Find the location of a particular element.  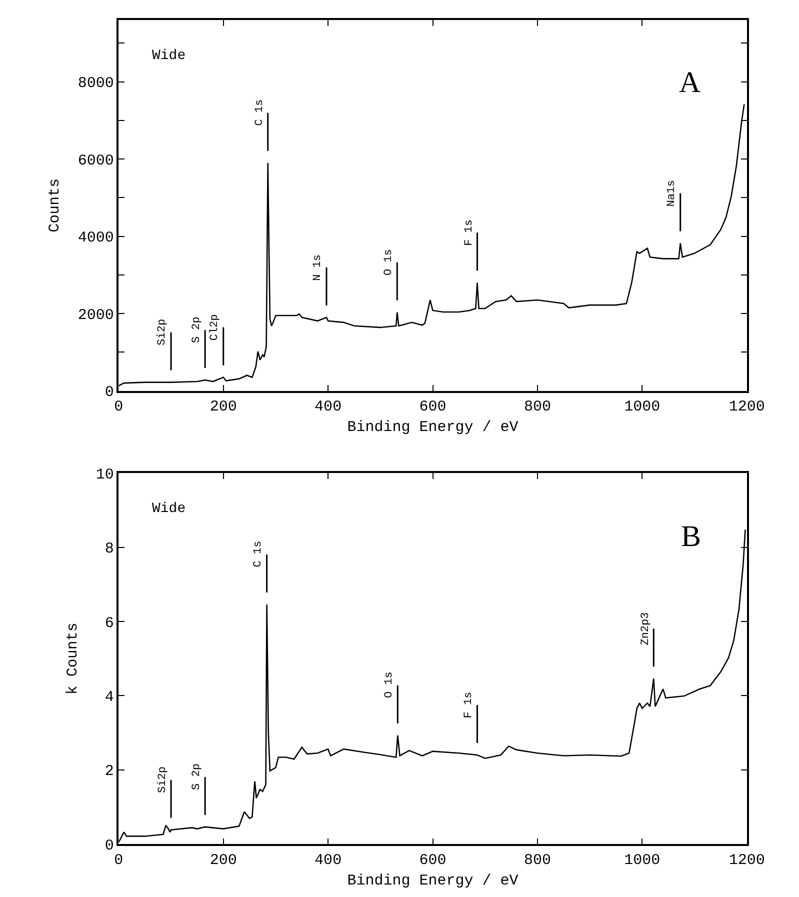

annotation: B is located at coordinates (691, 536).